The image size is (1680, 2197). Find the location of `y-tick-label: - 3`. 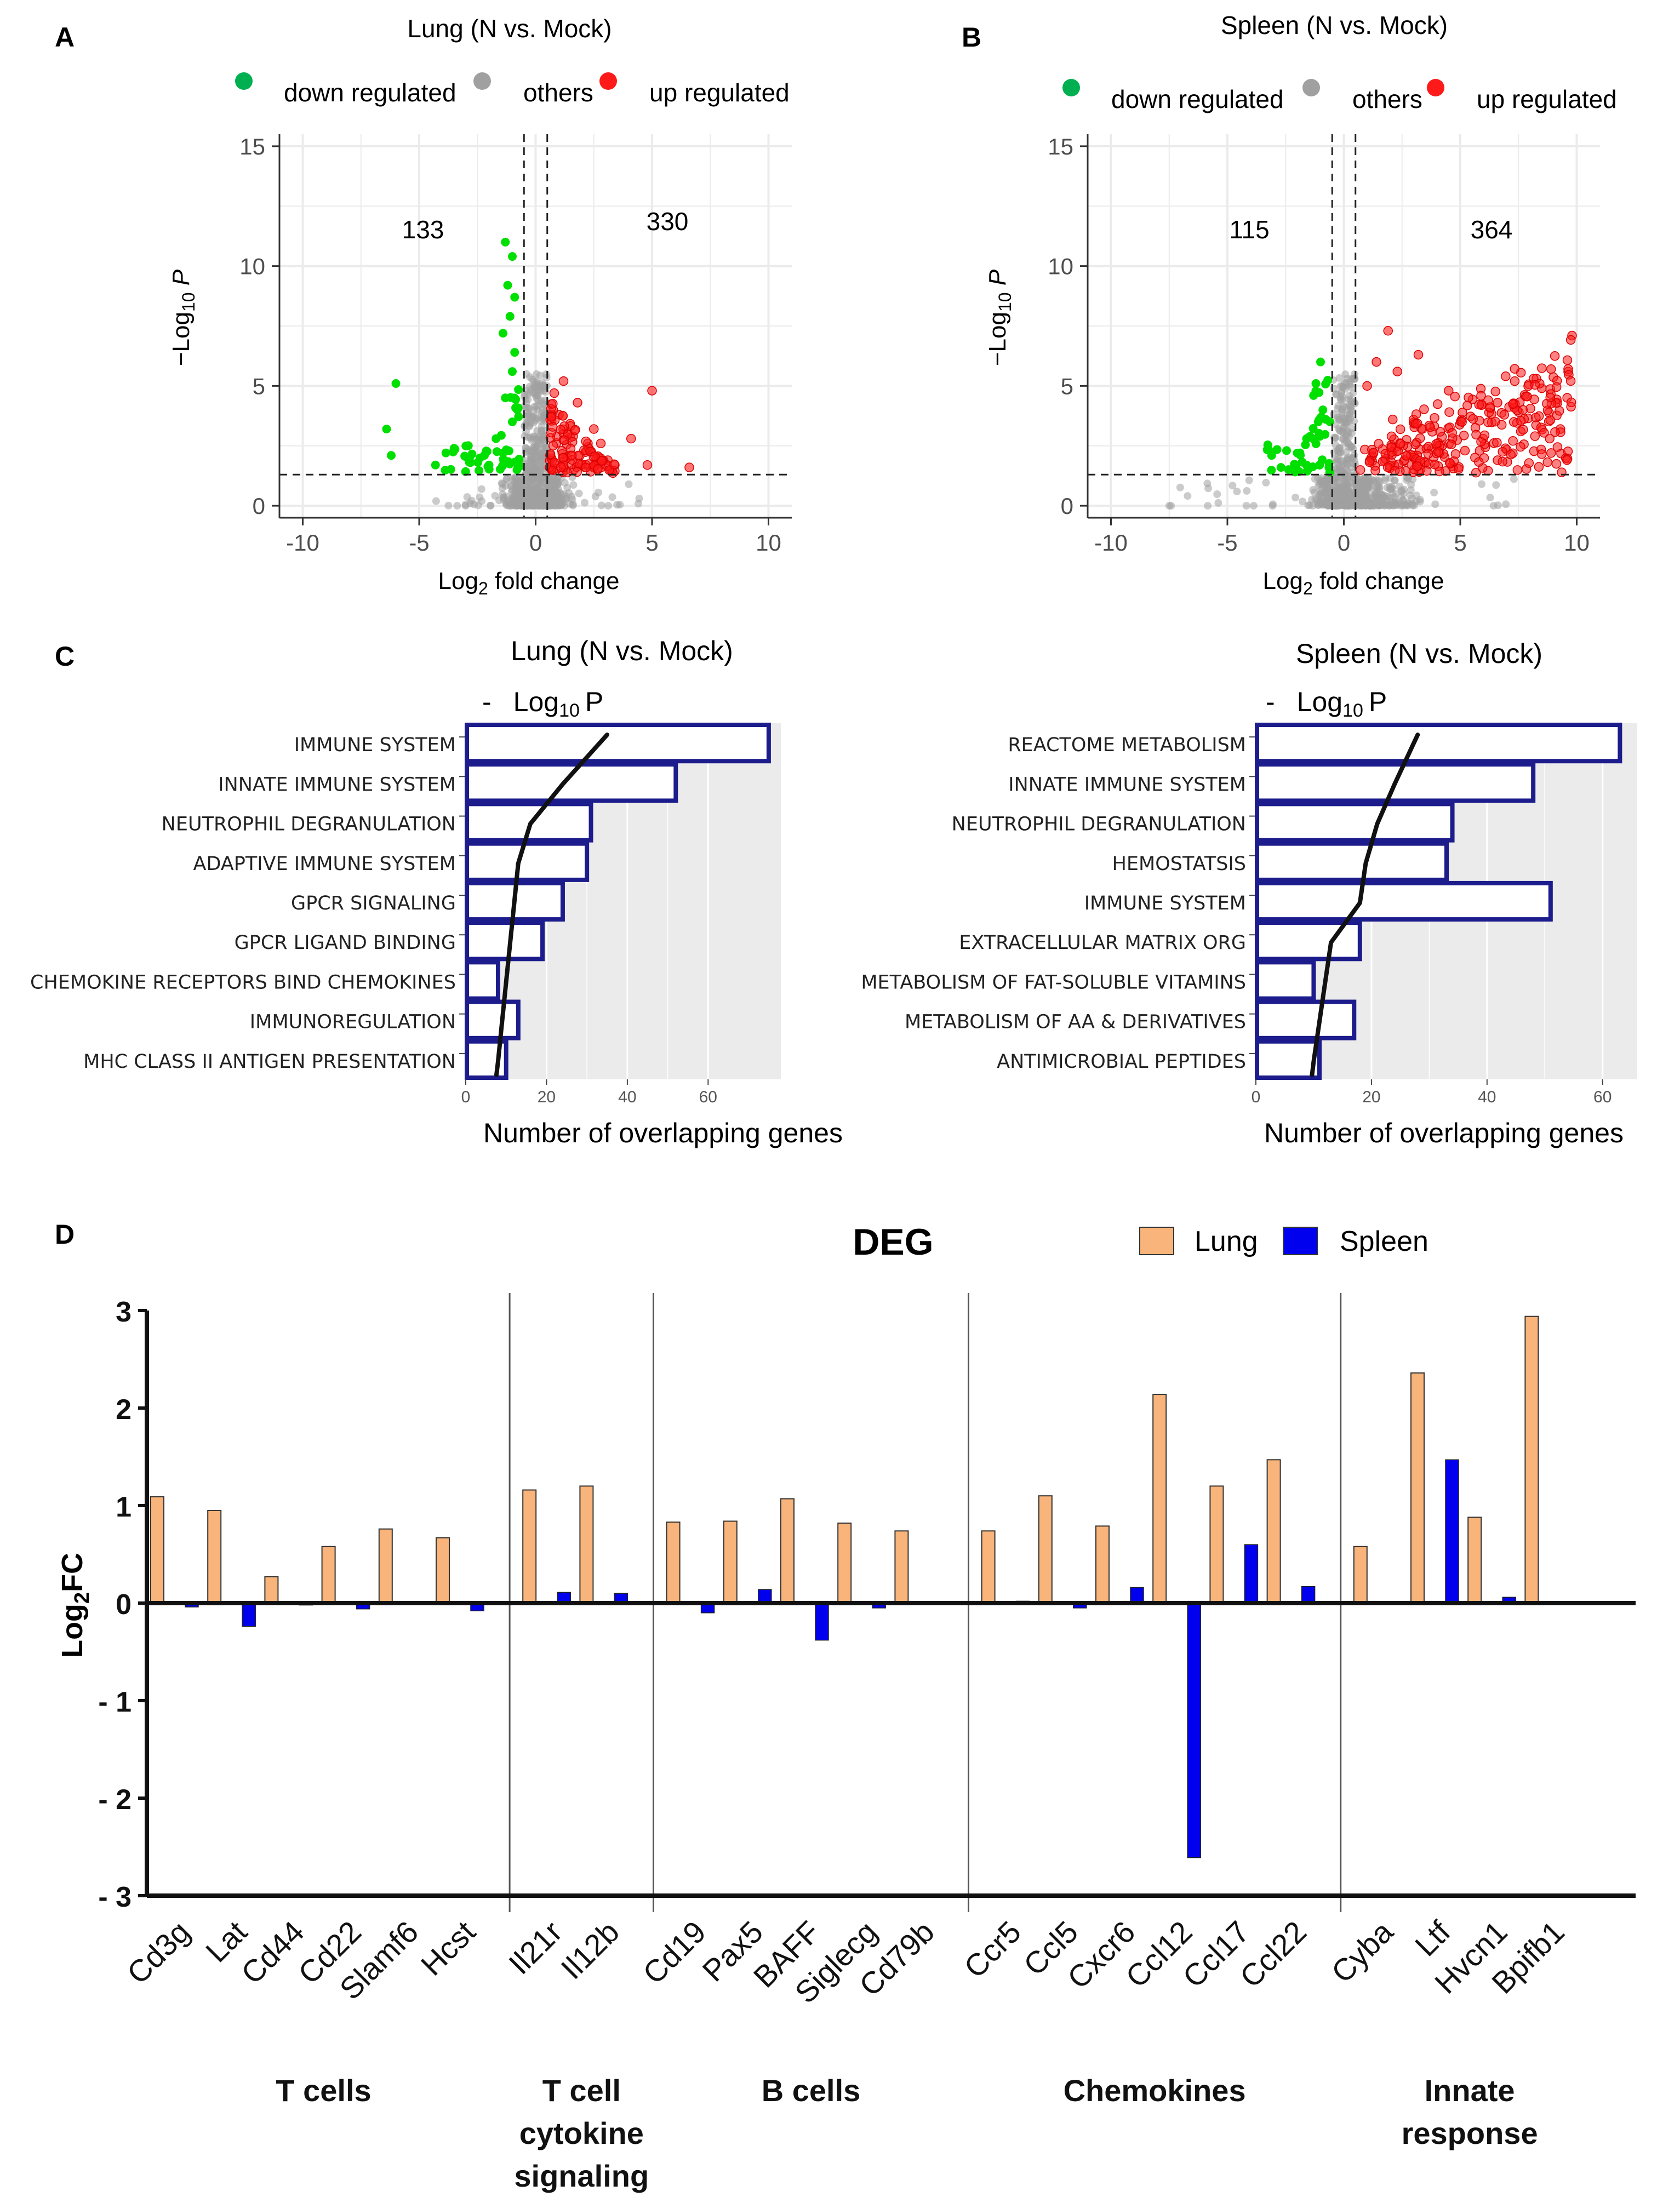

y-tick-label: - 3 is located at coordinates (115, 1897).